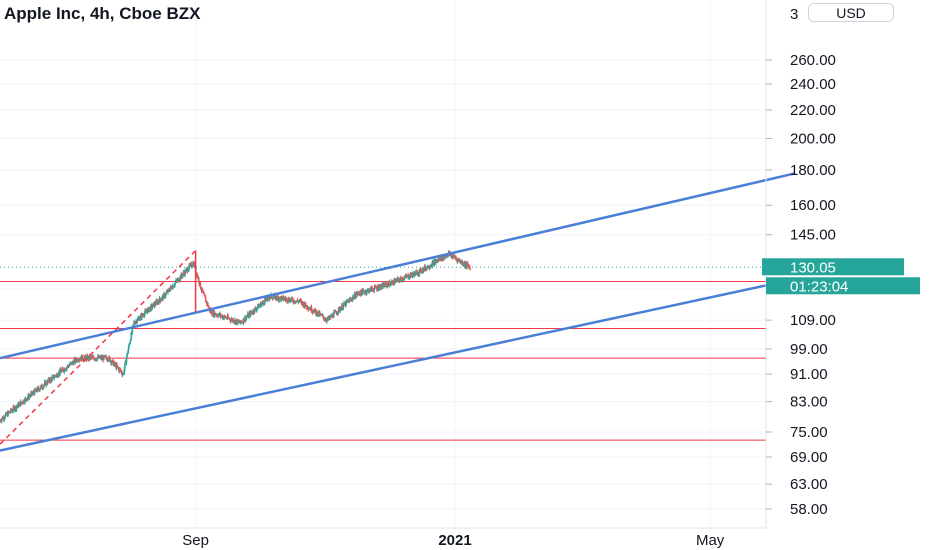  I want to click on last-price-label: 130.05, so click(813, 267).